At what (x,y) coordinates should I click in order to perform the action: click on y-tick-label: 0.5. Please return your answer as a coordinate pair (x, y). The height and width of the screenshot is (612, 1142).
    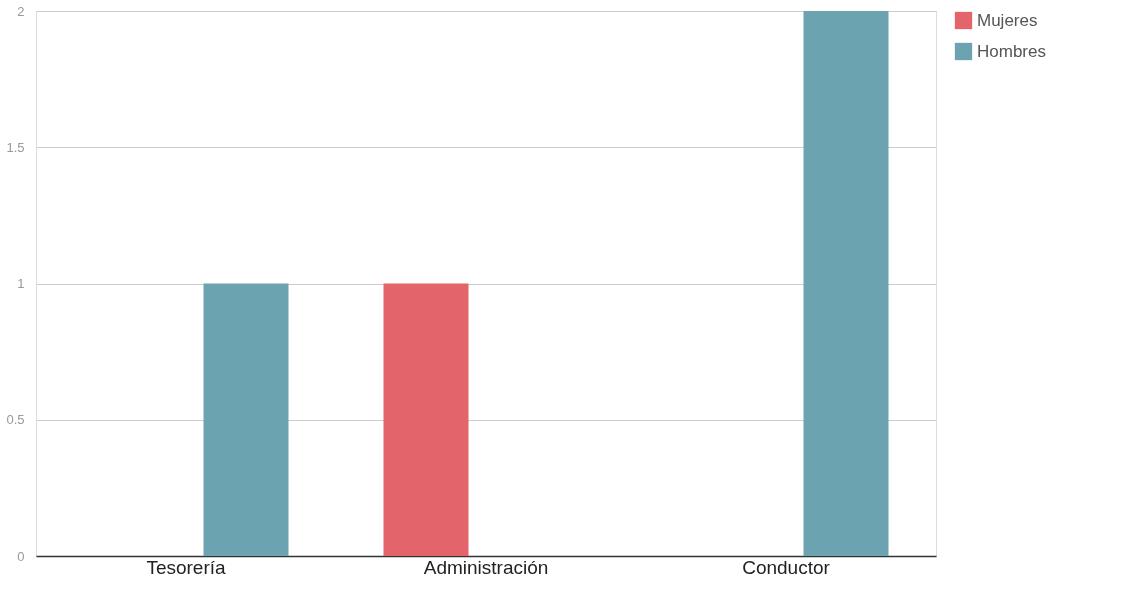
    Looking at the image, I should click on (15, 420).